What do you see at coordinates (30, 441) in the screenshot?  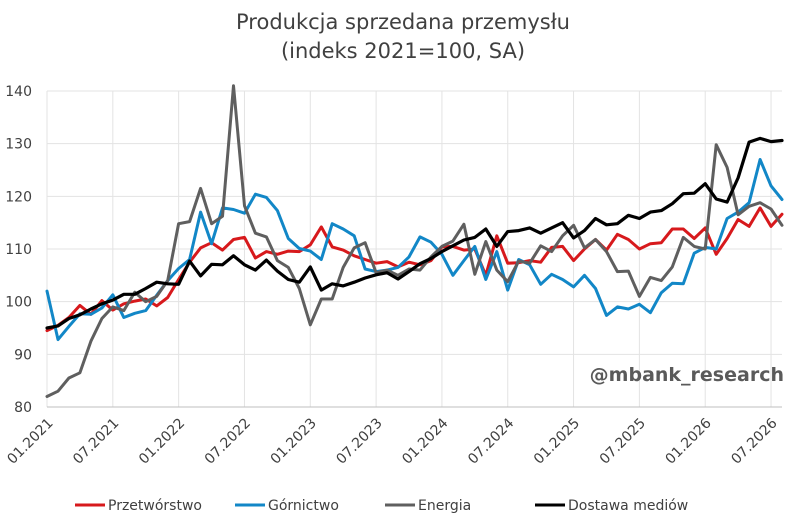 I see `x-tick-label: 01.2021` at bounding box center [30, 441].